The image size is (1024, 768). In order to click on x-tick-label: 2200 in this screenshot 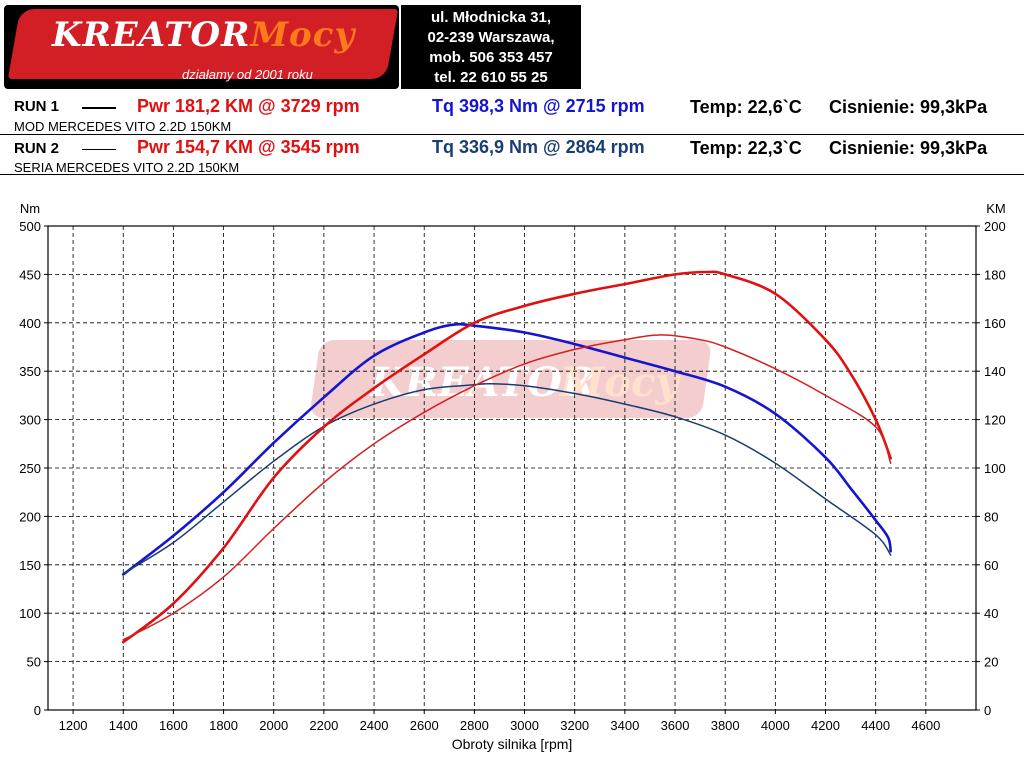, I will do `click(323, 725)`.